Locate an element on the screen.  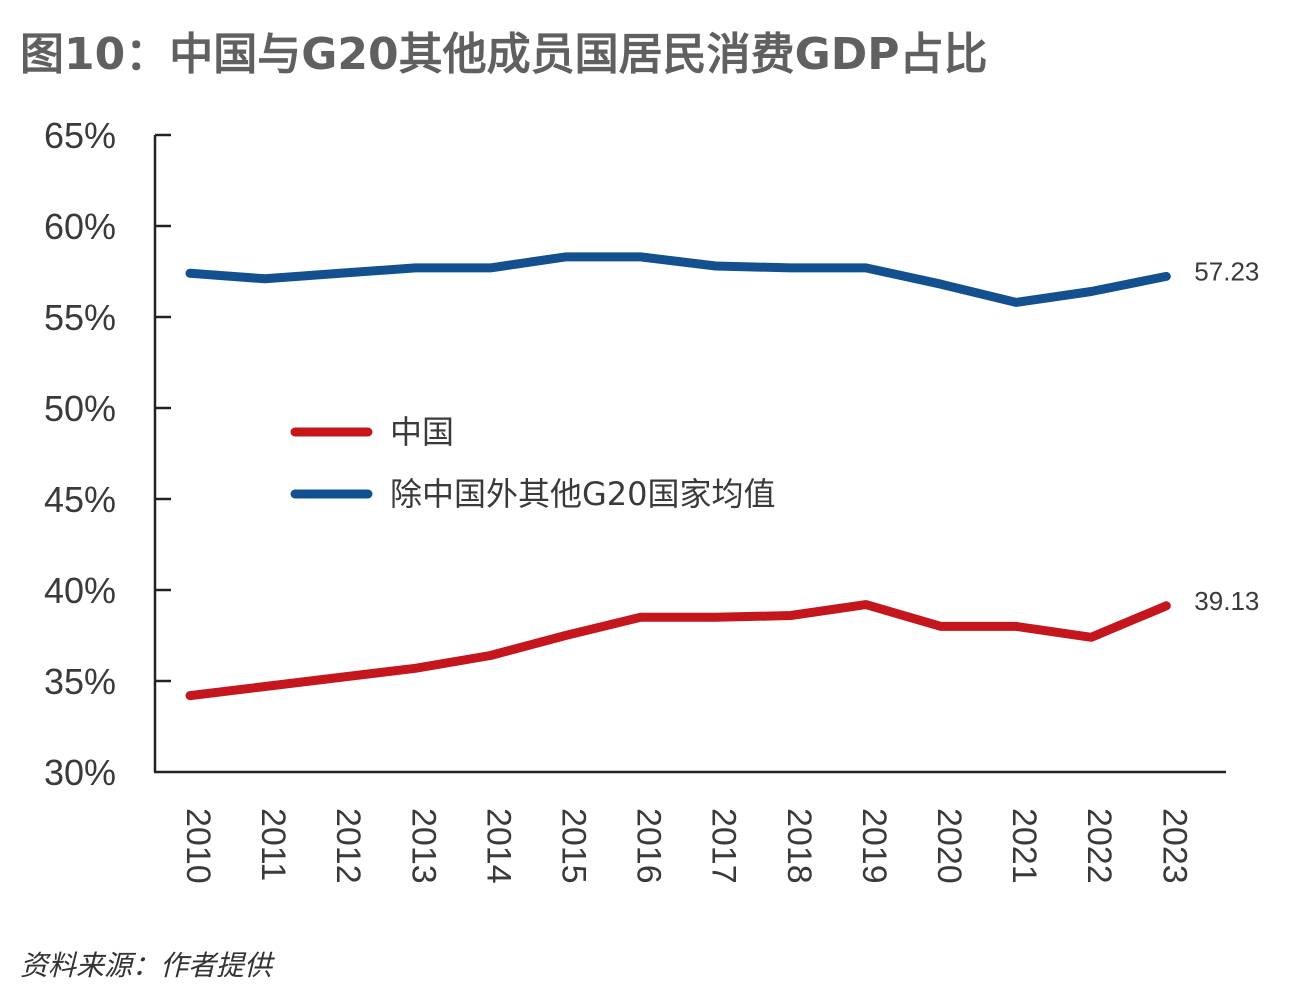
chart-title: 图10：中国与G20其他成员国居民消费GDP占比 is located at coordinates (504, 54).